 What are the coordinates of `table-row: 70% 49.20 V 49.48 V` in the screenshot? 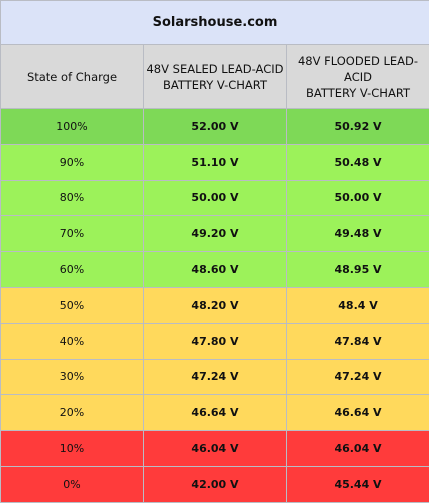 It's located at (215, 234).